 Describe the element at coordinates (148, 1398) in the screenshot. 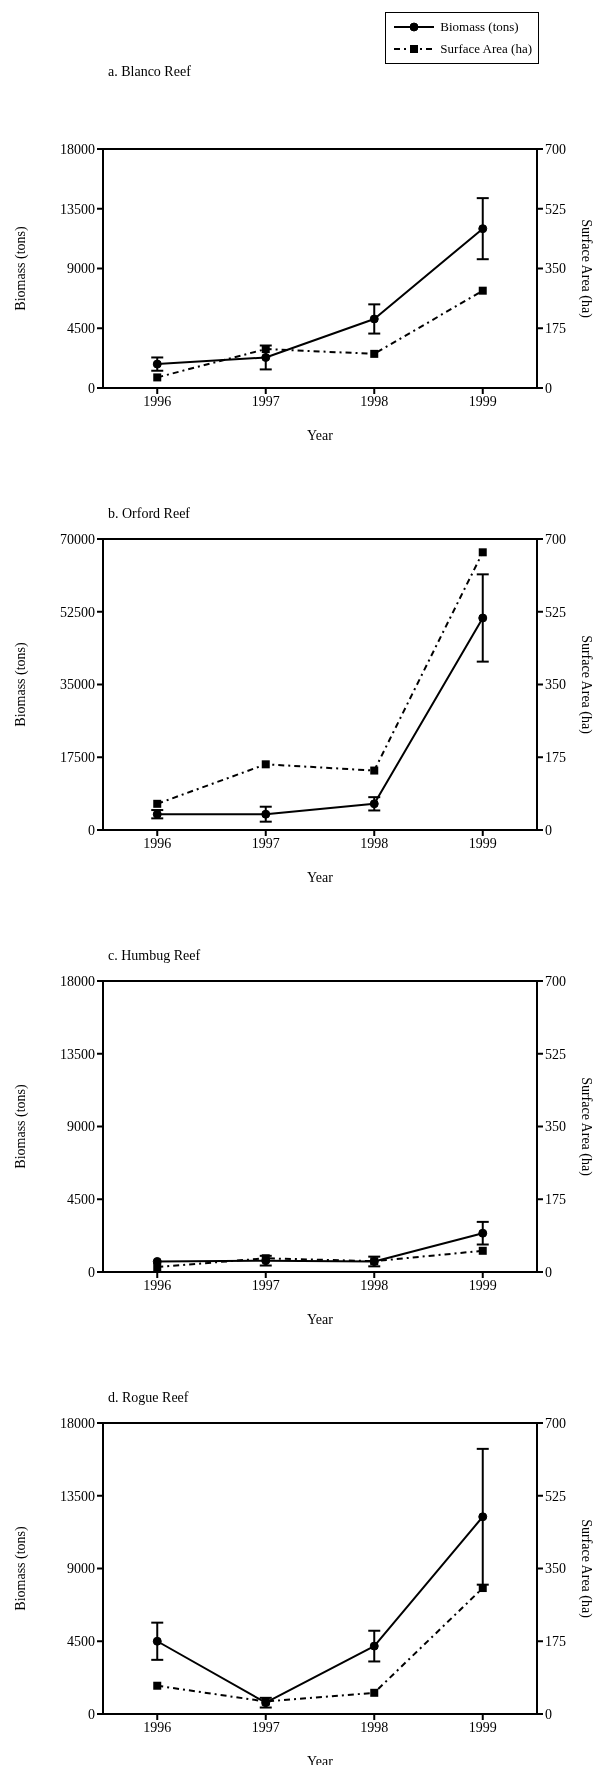

I see `chart-title: d. Rogue Reef` at that location.